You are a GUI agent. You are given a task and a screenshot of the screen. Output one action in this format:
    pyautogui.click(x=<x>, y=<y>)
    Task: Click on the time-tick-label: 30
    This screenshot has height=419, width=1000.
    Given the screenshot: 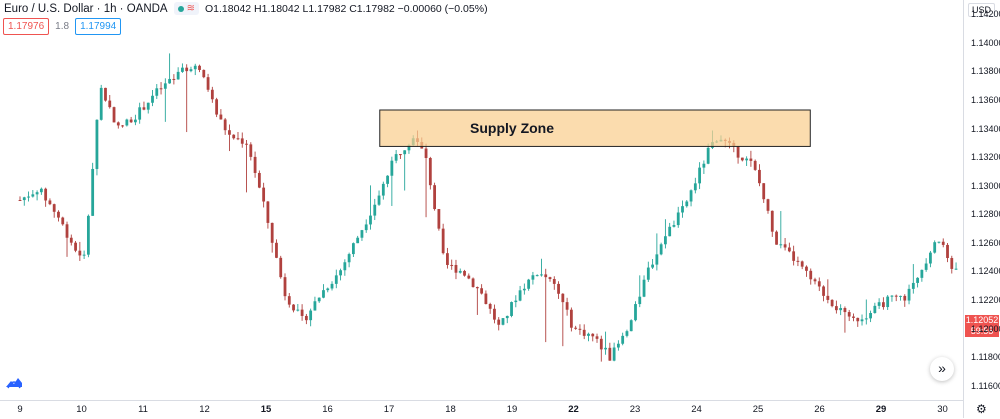 What is the action you would take?
    pyautogui.click(x=942, y=409)
    